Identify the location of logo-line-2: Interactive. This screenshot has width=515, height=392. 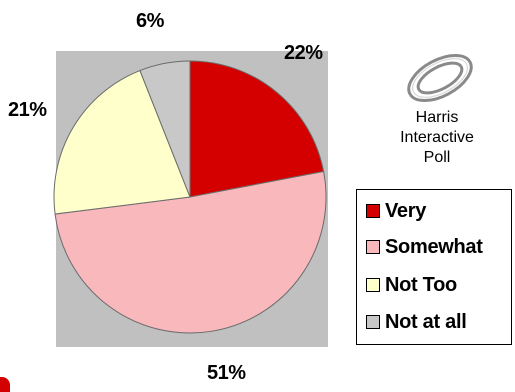
(437, 137).